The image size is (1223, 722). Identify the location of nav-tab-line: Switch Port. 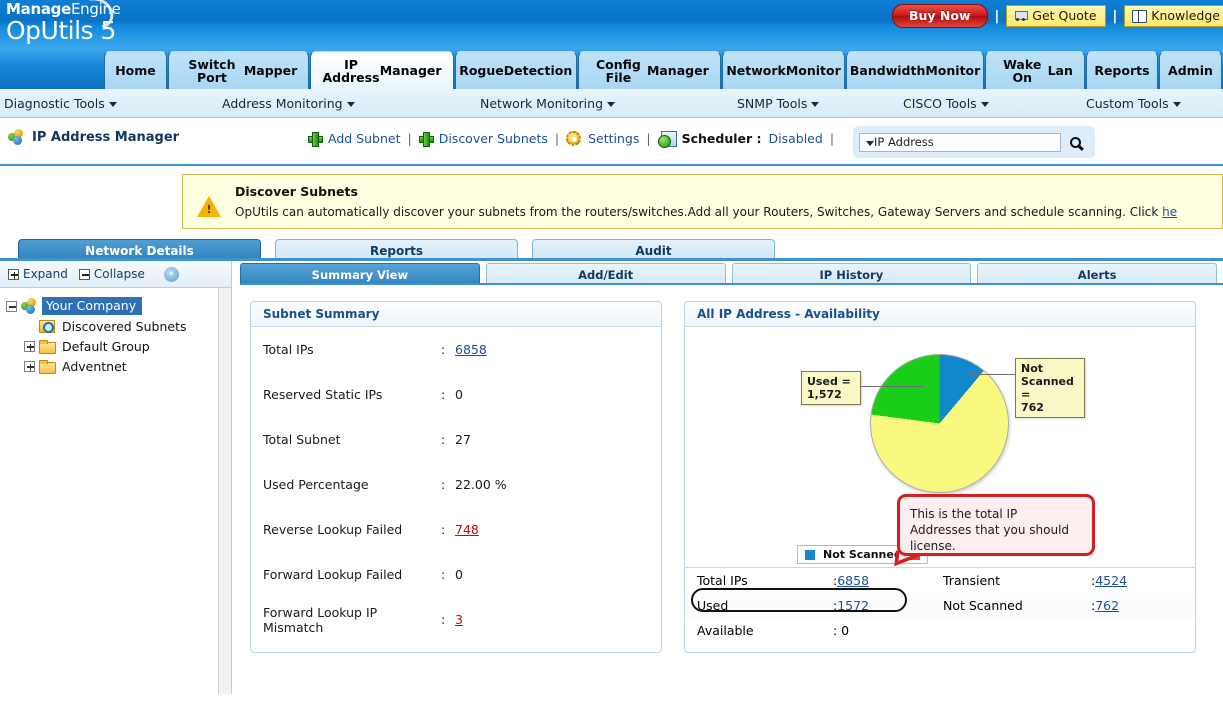
(212, 70).